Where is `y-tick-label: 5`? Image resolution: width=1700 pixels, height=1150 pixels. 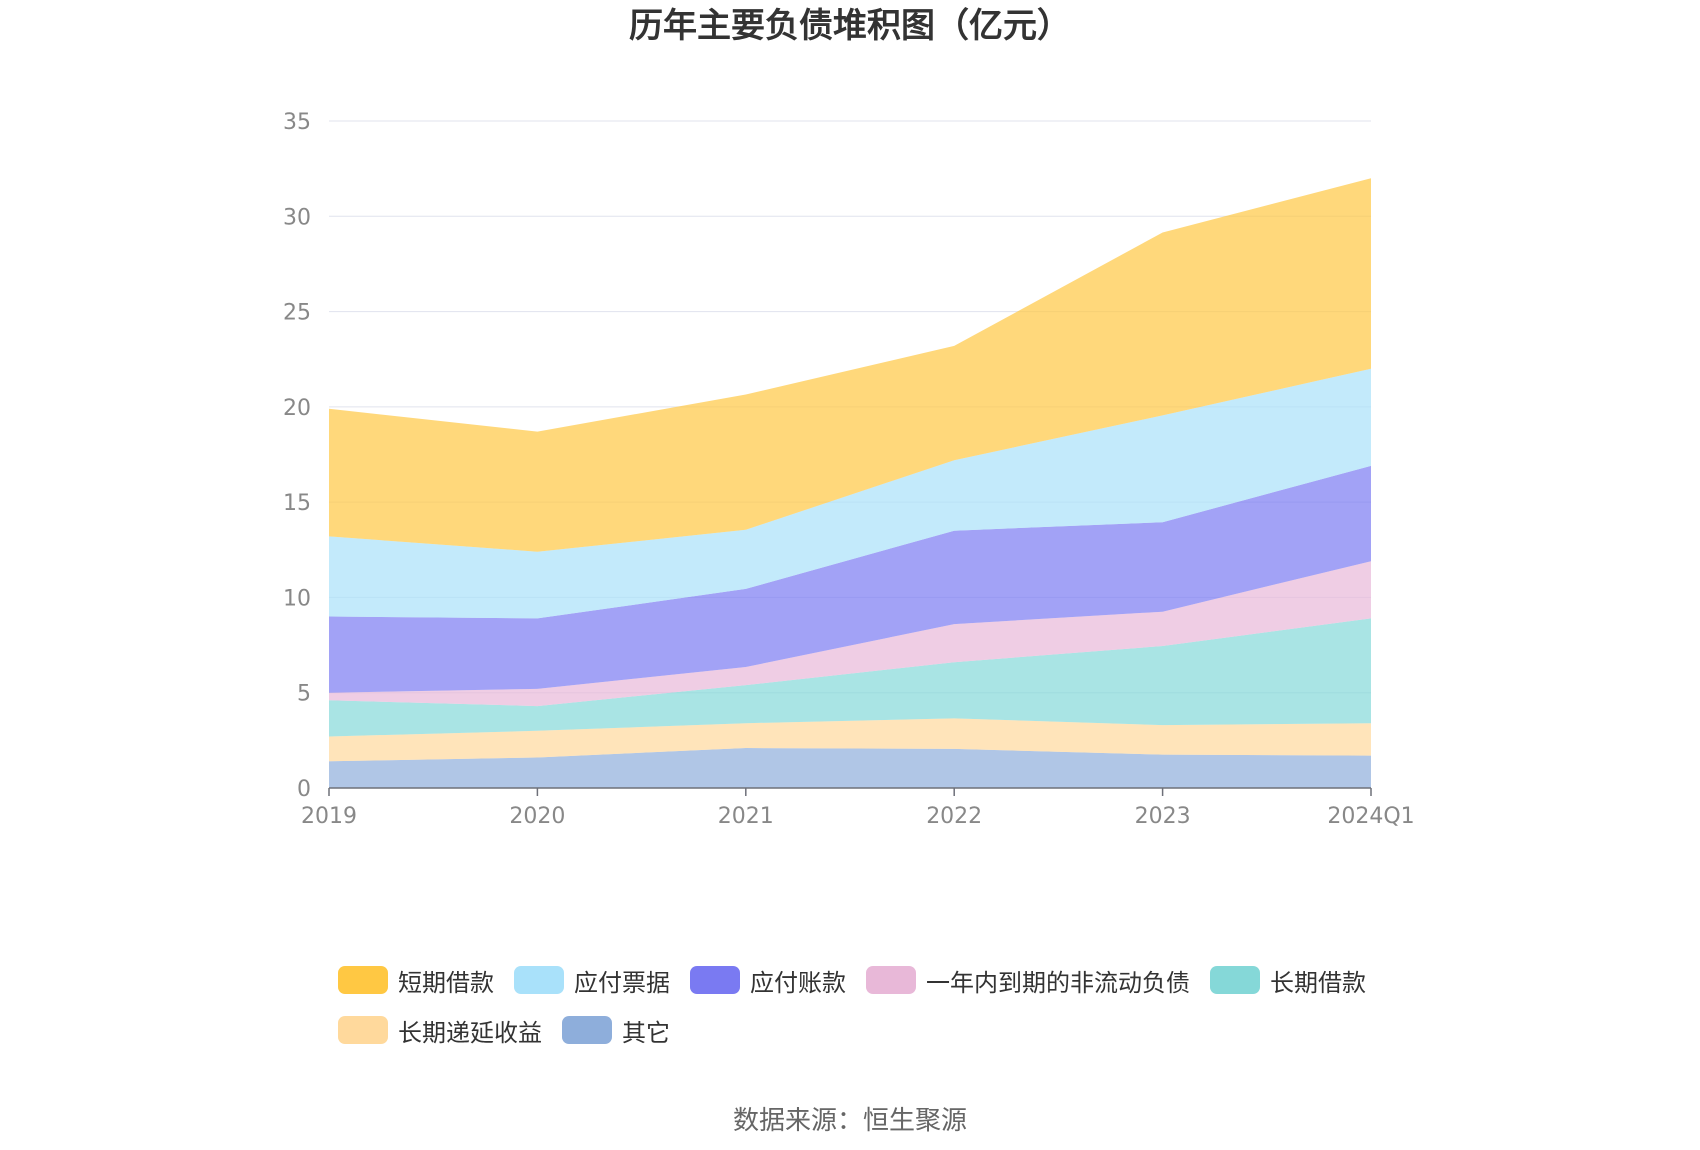
y-tick-label: 5 is located at coordinates (304, 694).